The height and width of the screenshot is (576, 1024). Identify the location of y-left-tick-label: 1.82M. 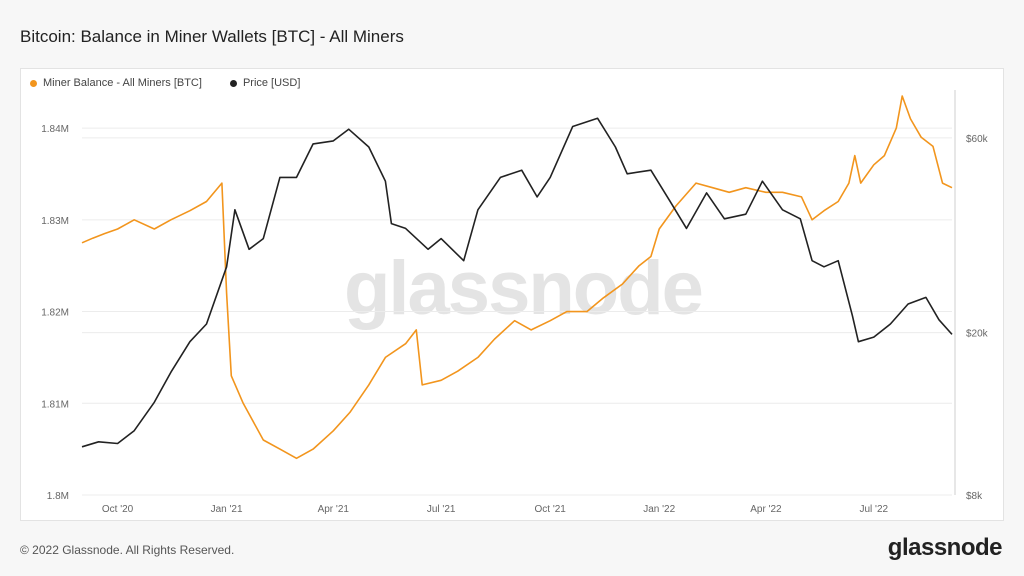
(55, 313).